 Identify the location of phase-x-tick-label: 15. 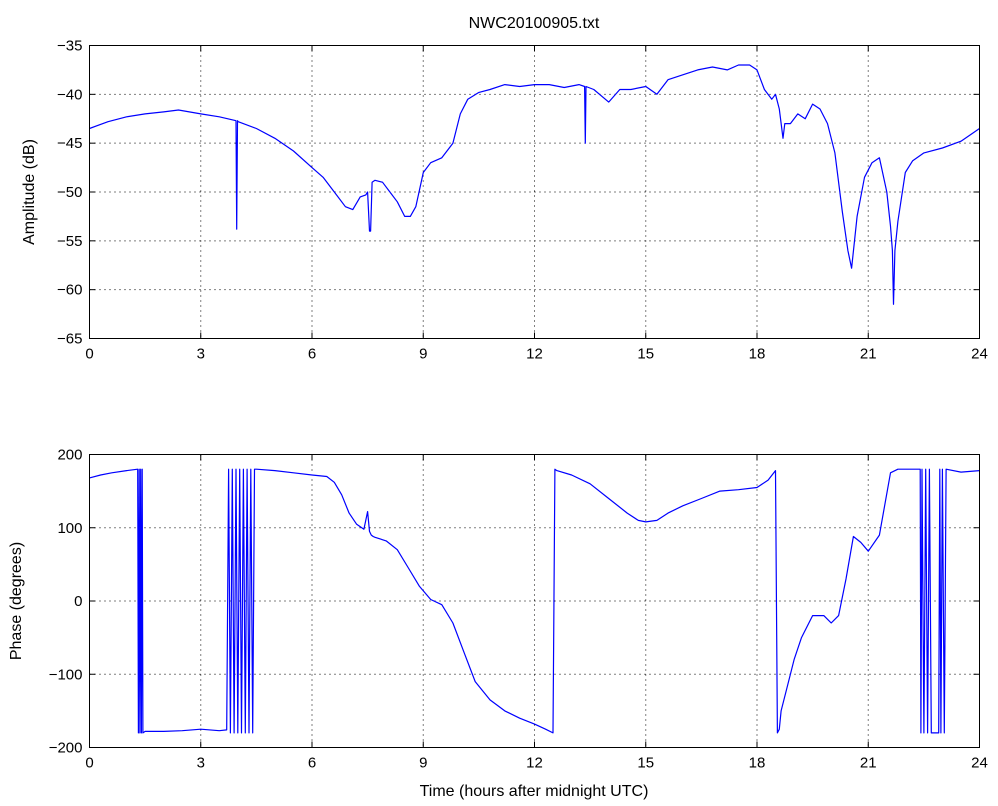
(645, 763).